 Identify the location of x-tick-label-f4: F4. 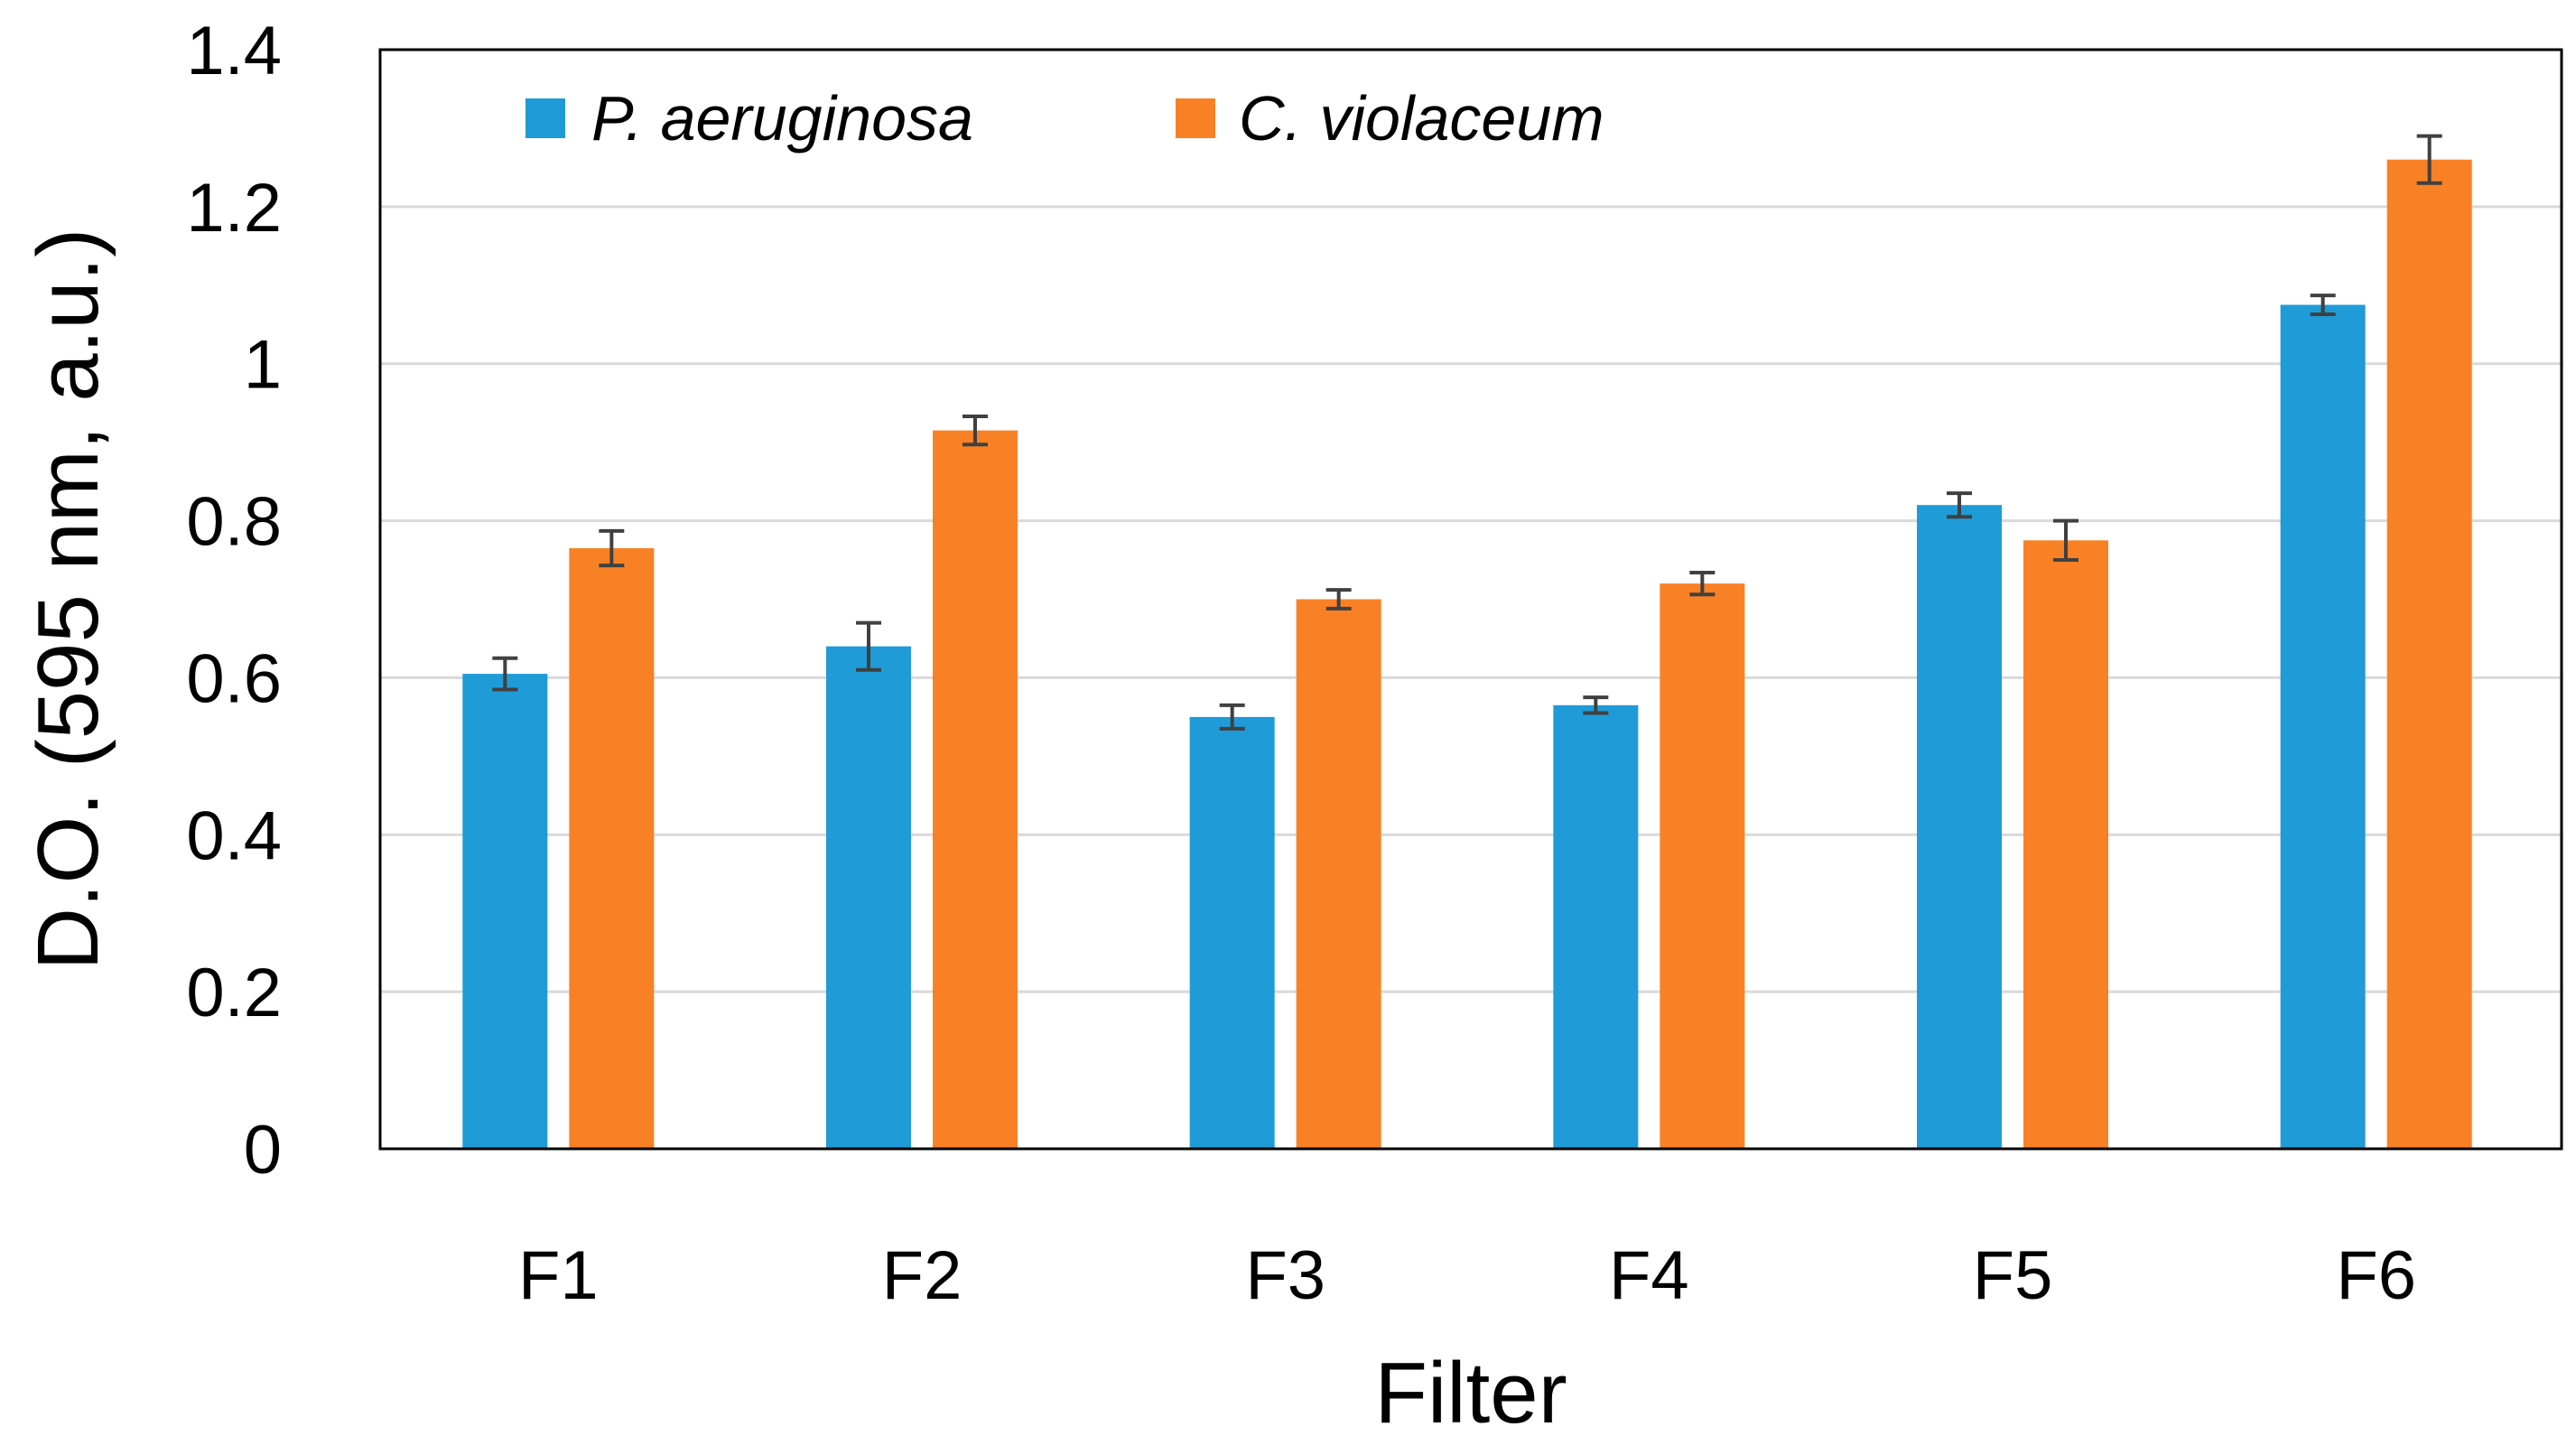
(1649, 1275).